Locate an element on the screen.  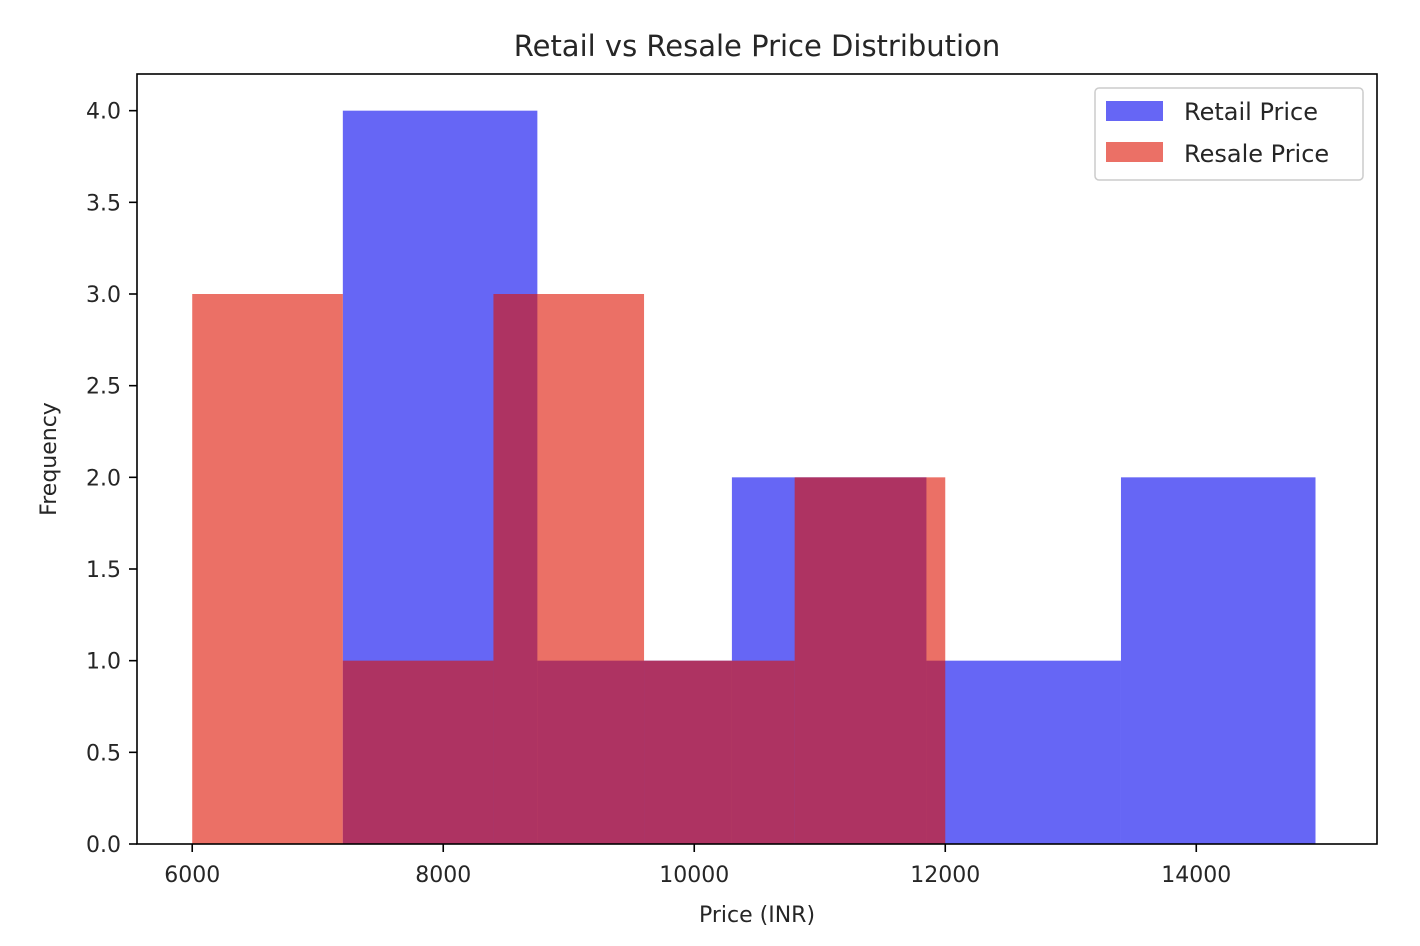
x-tick-label: 6000 is located at coordinates (192, 875).